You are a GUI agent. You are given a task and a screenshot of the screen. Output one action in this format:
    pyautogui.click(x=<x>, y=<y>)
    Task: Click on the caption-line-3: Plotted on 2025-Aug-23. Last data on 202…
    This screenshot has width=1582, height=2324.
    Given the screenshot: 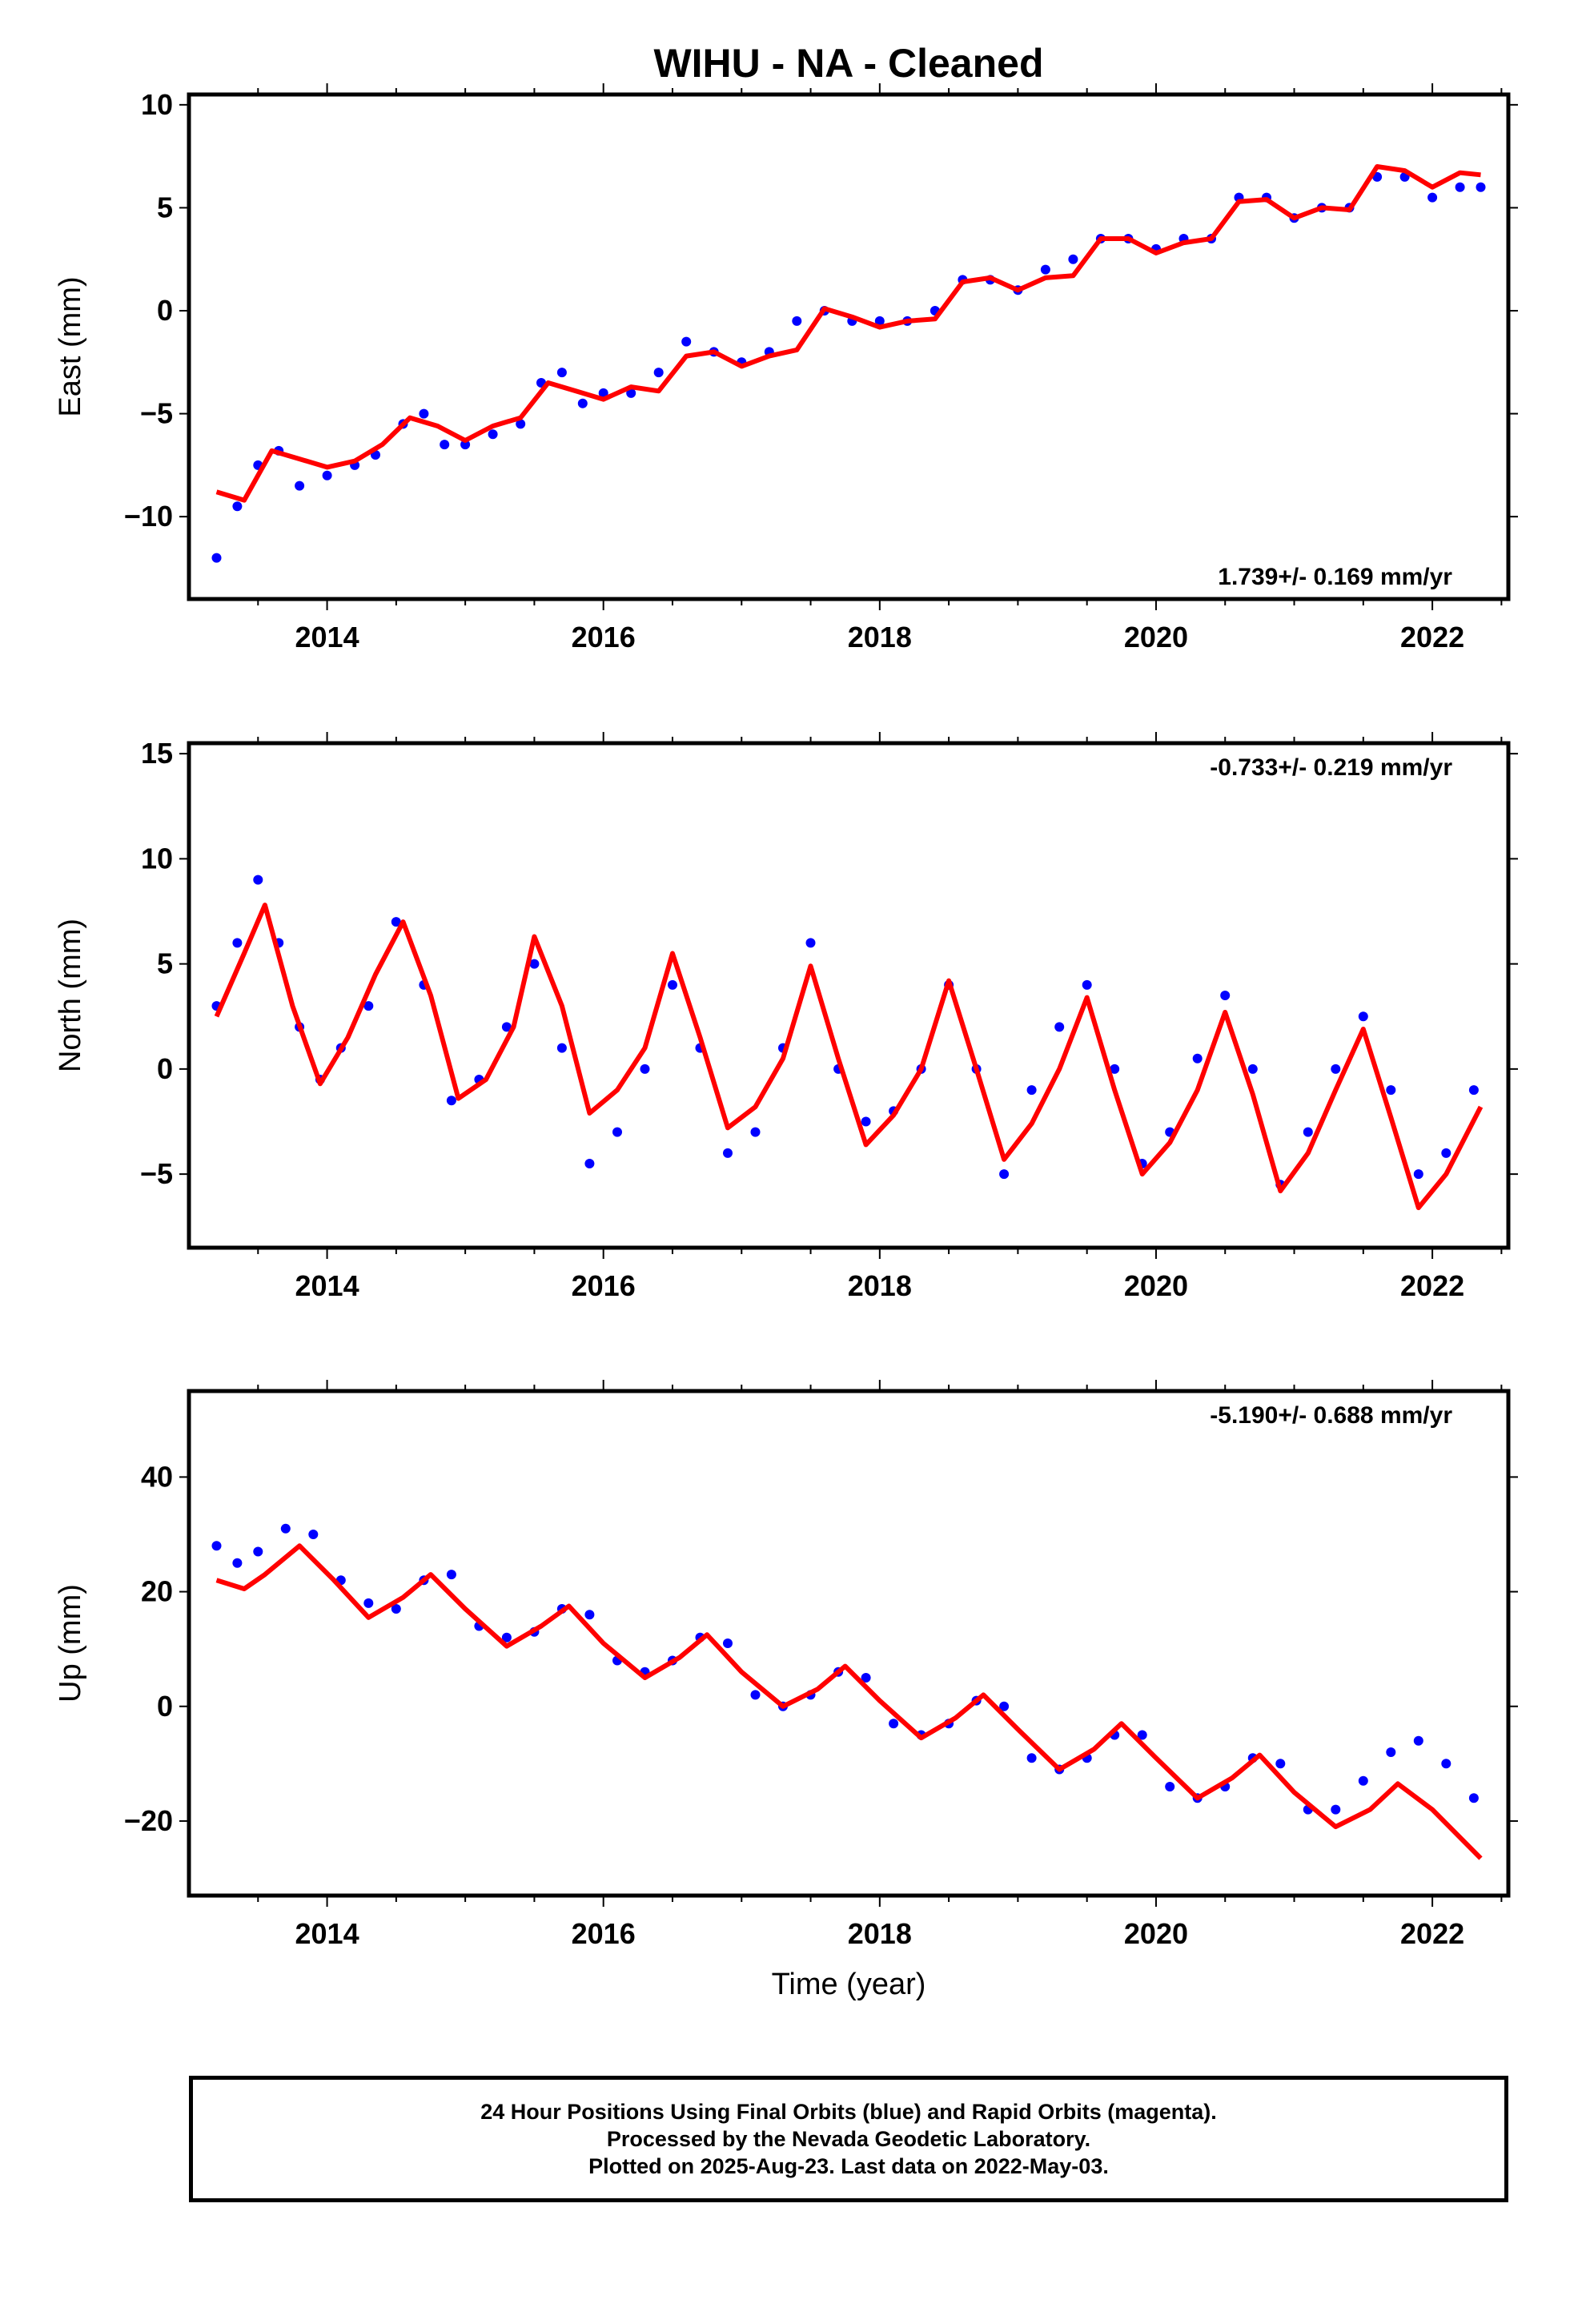 What is the action you would take?
    pyautogui.click(x=848, y=2166)
    